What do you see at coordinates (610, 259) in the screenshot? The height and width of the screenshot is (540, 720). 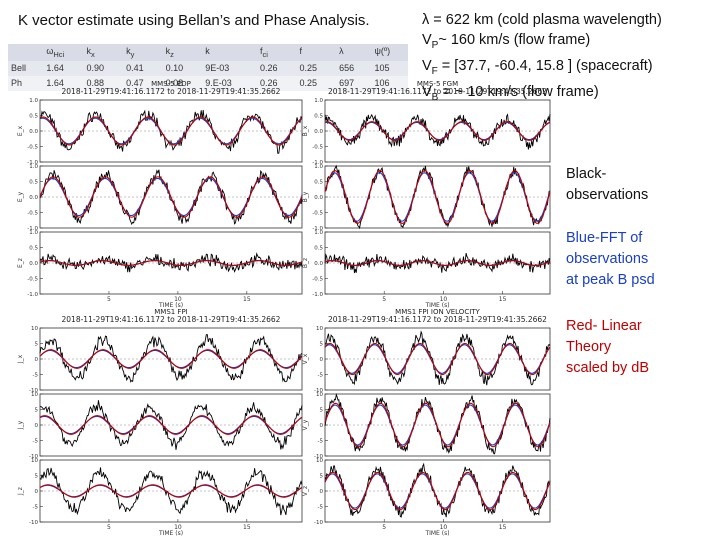 I see `legend-blue-note: Blue-FFT of observations at peak B psd` at bounding box center [610, 259].